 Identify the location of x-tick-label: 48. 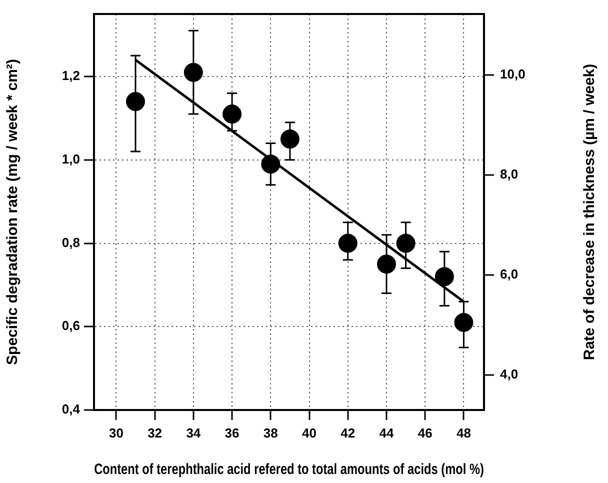
(463, 432).